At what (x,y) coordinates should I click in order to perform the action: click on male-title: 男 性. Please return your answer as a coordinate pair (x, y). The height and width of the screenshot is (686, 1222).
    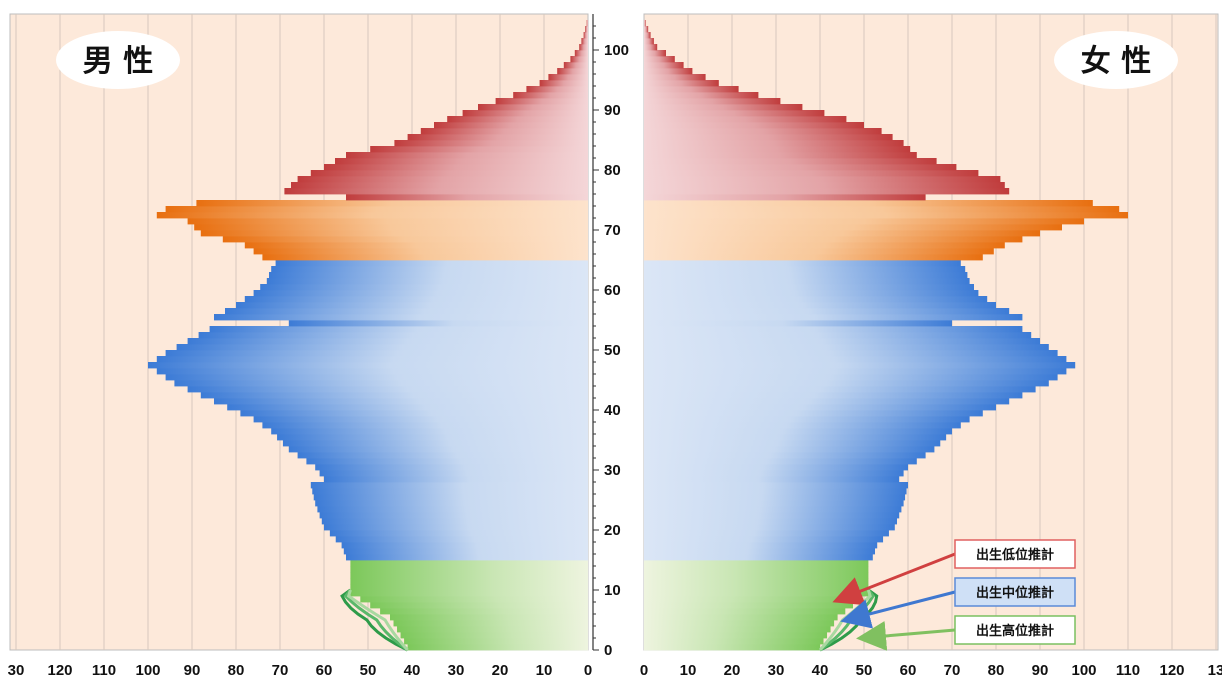
    Looking at the image, I should click on (118, 61).